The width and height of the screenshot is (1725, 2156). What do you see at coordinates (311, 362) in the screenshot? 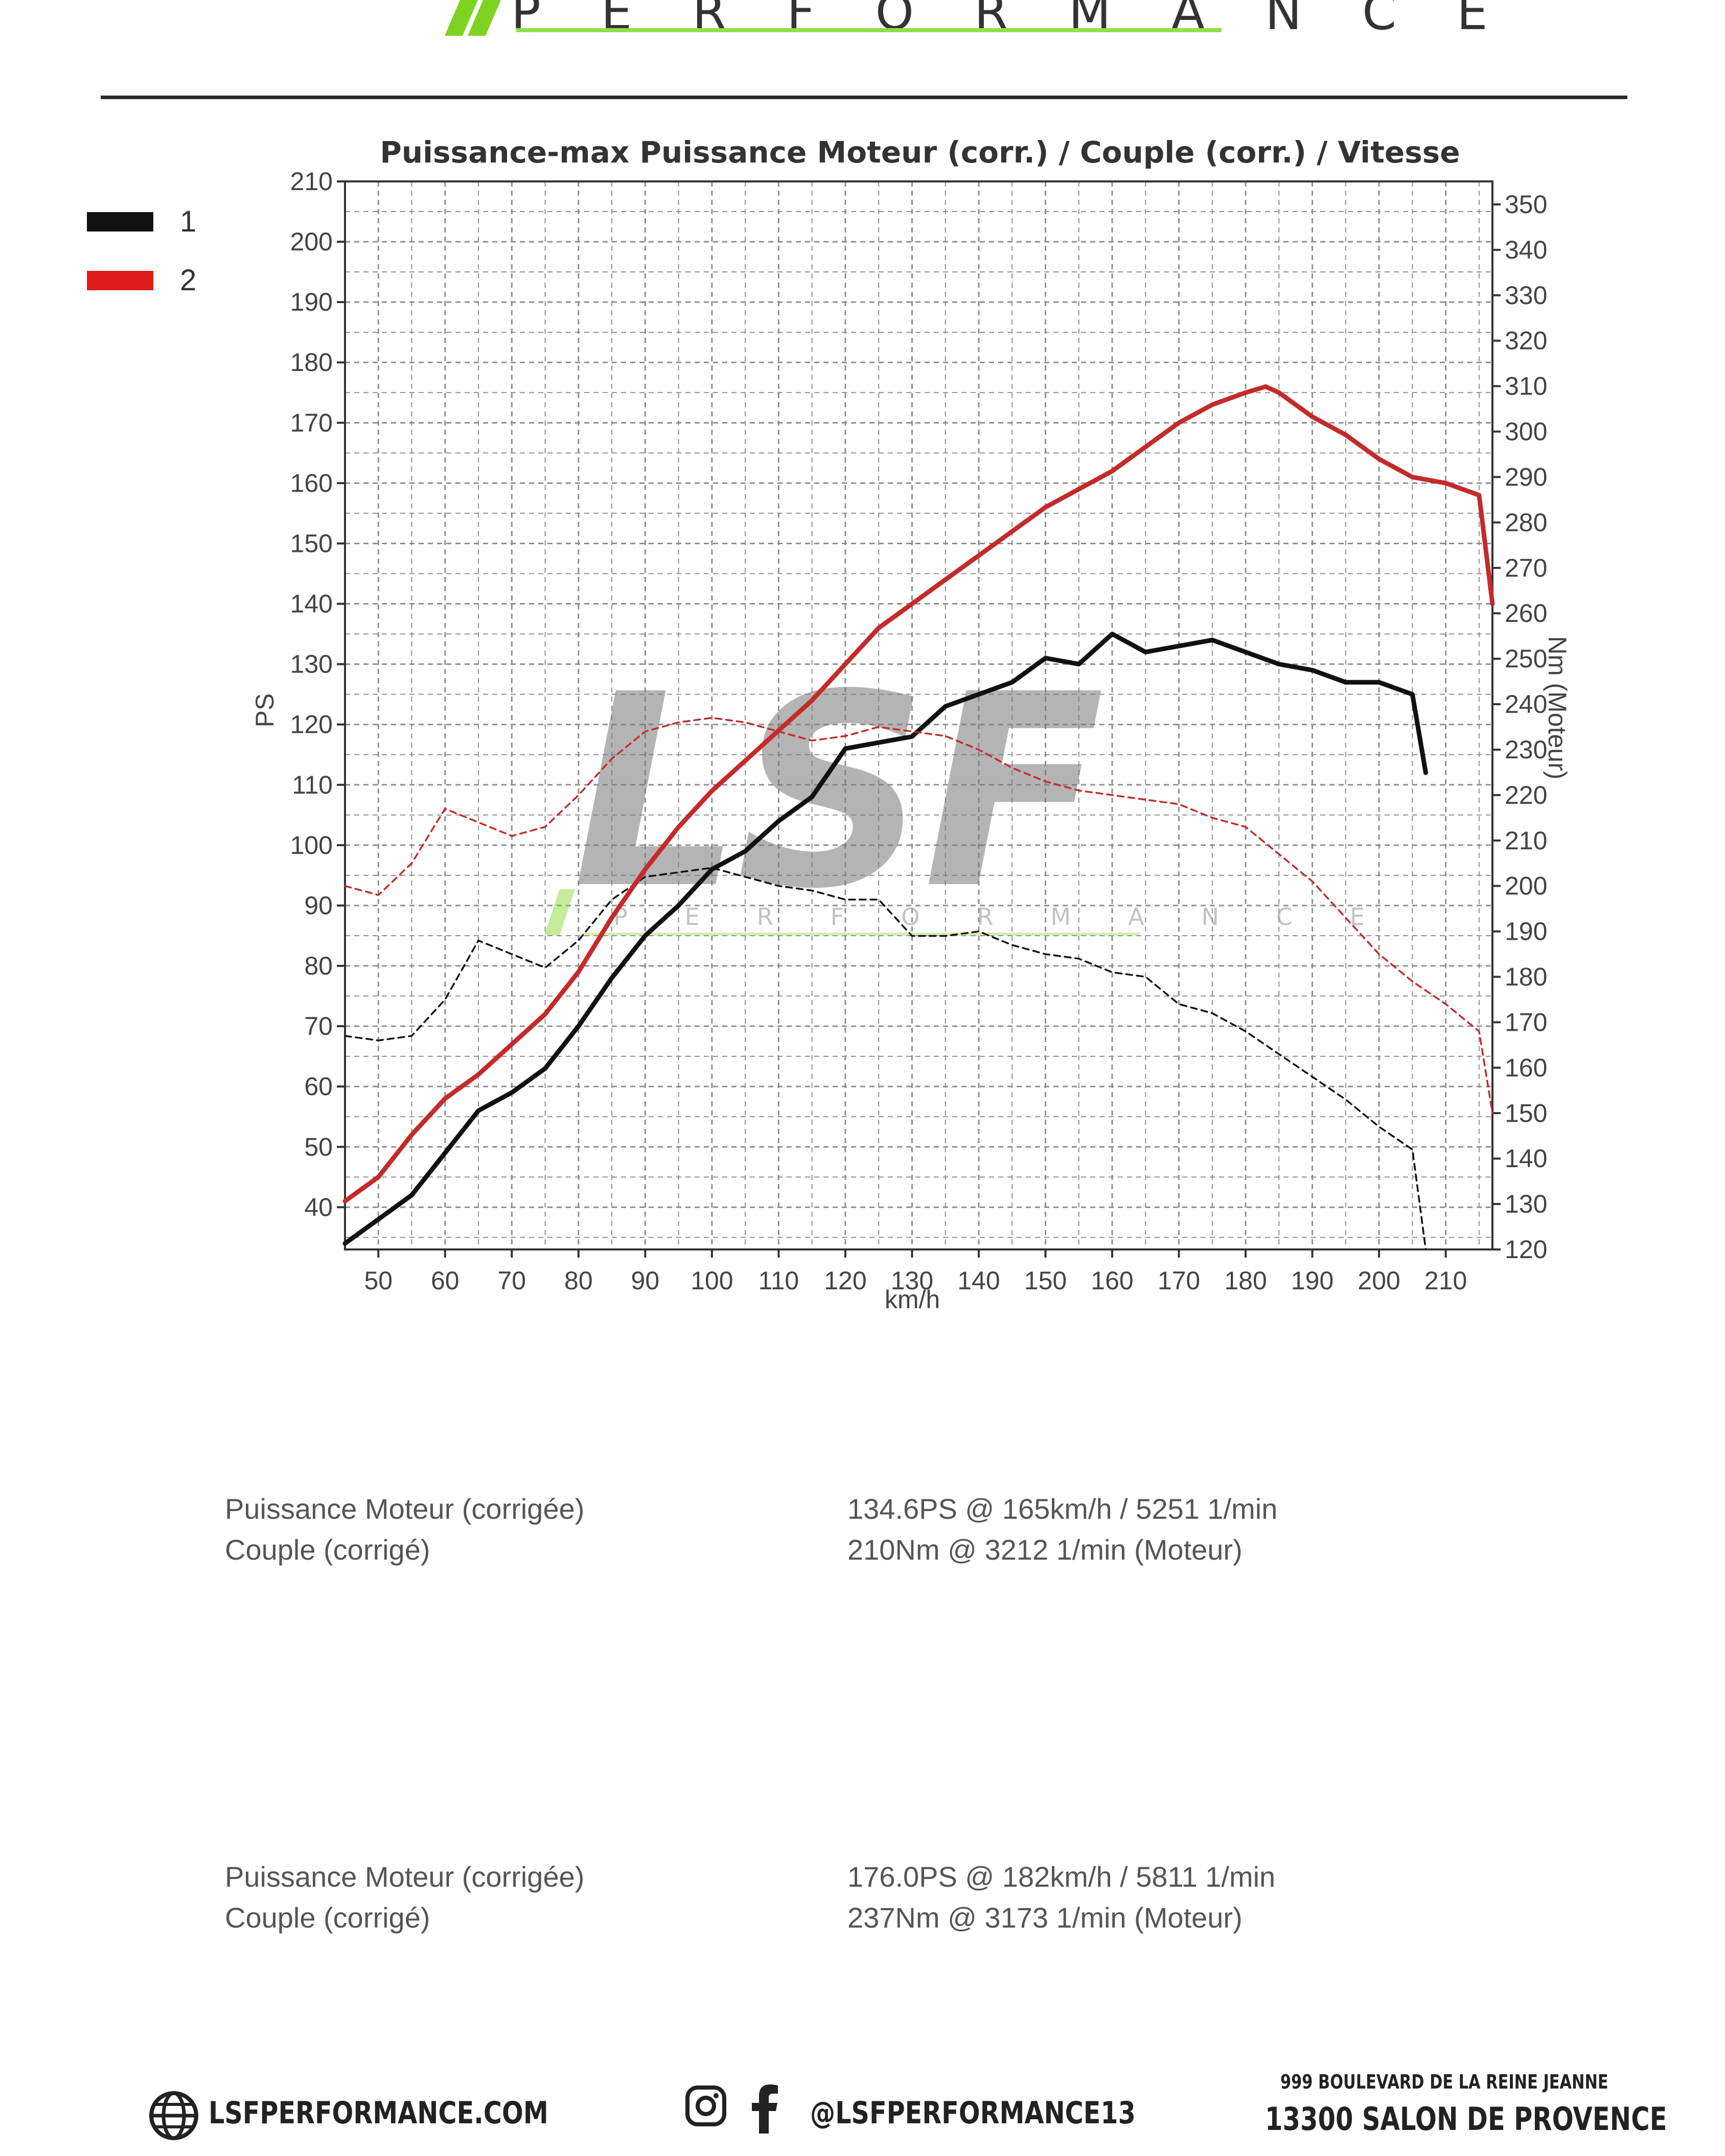
I see `left-tick-label: 180` at bounding box center [311, 362].